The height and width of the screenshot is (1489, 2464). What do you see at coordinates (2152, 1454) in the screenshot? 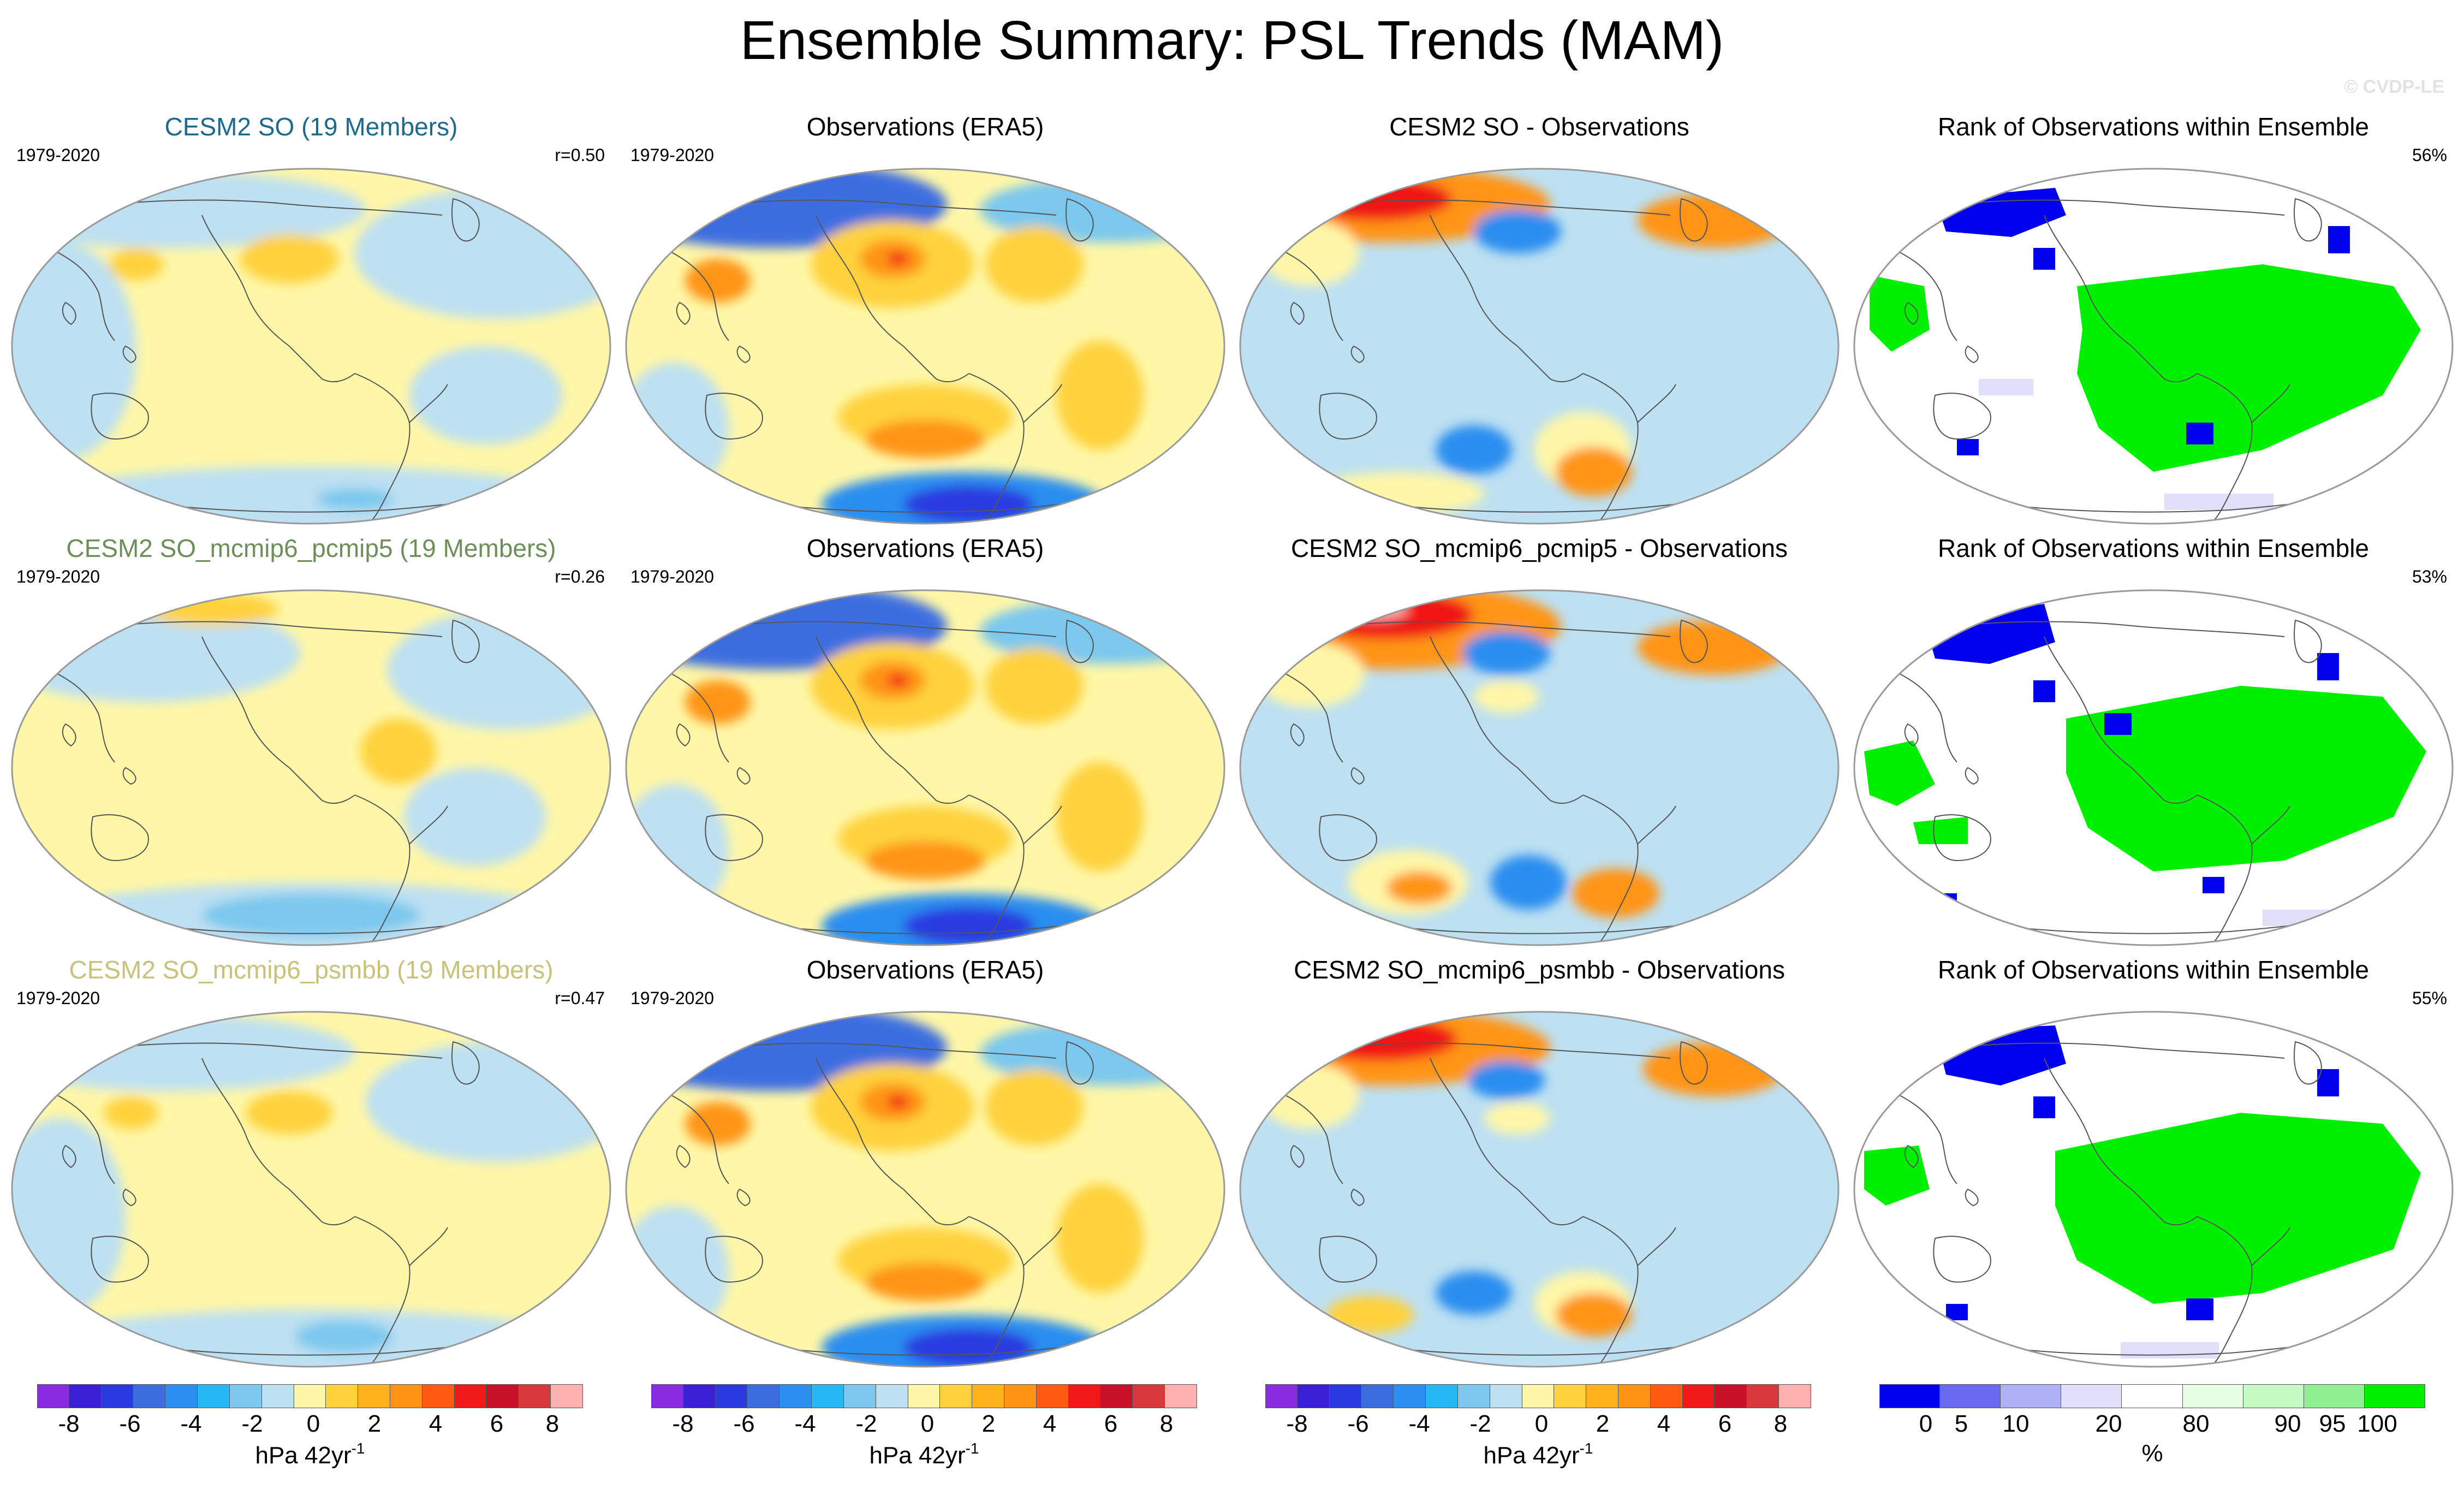
I see `colorbar-units: %` at bounding box center [2152, 1454].